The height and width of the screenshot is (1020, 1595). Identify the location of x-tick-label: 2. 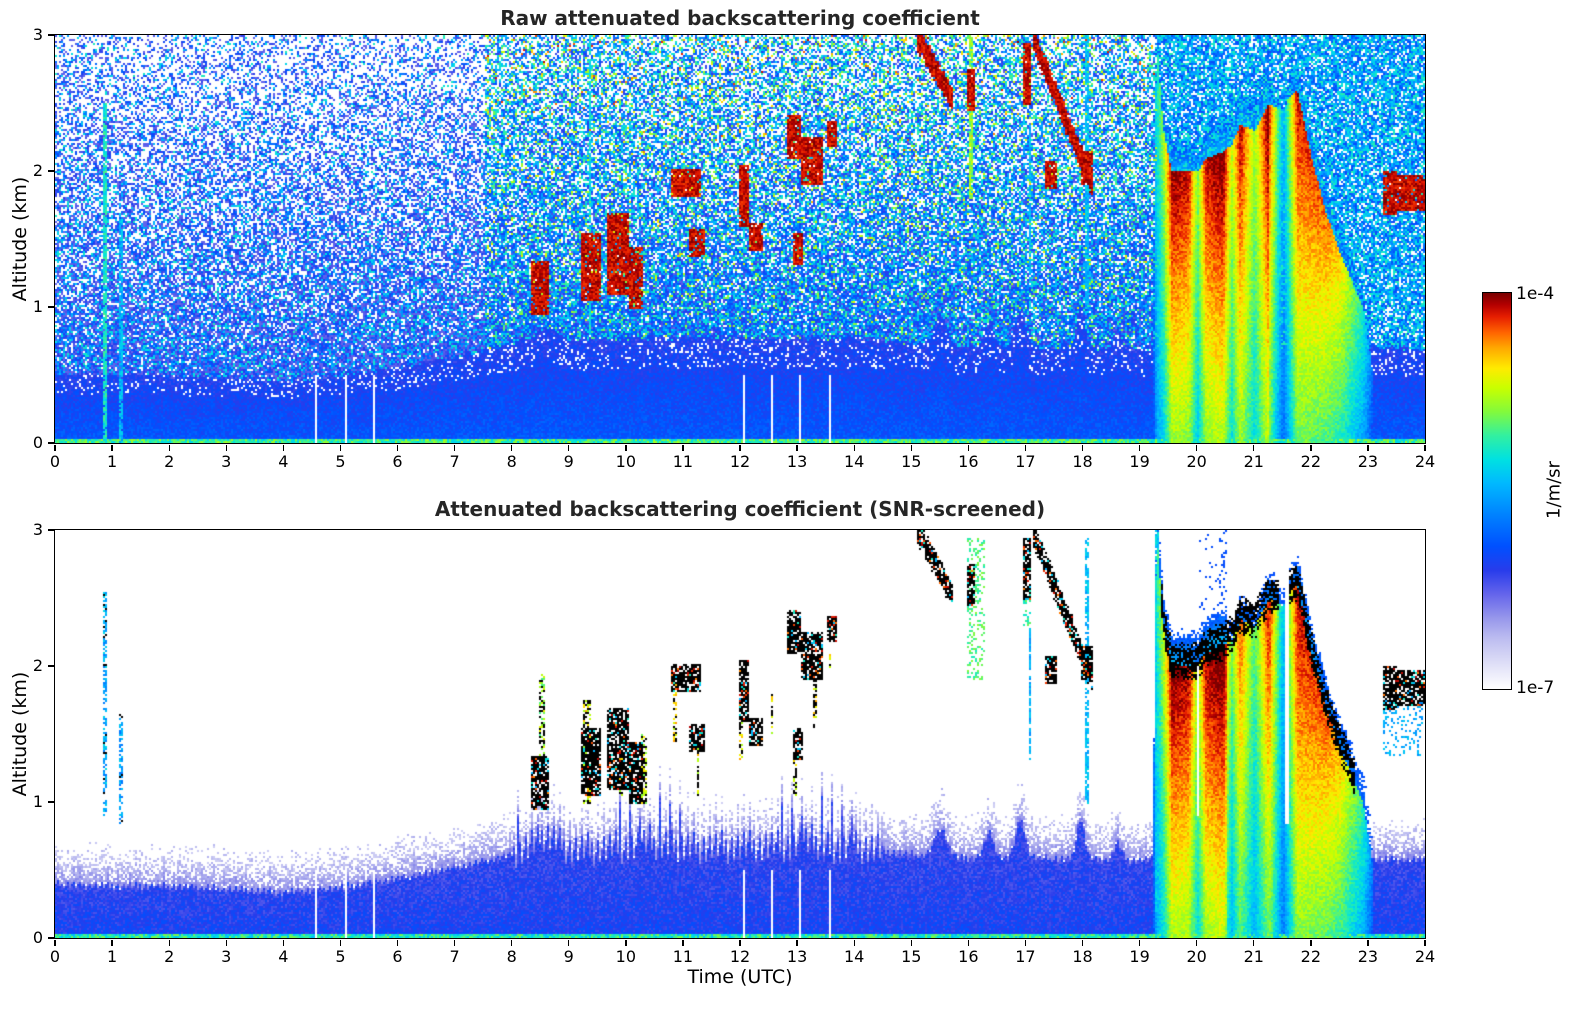
(169, 956).